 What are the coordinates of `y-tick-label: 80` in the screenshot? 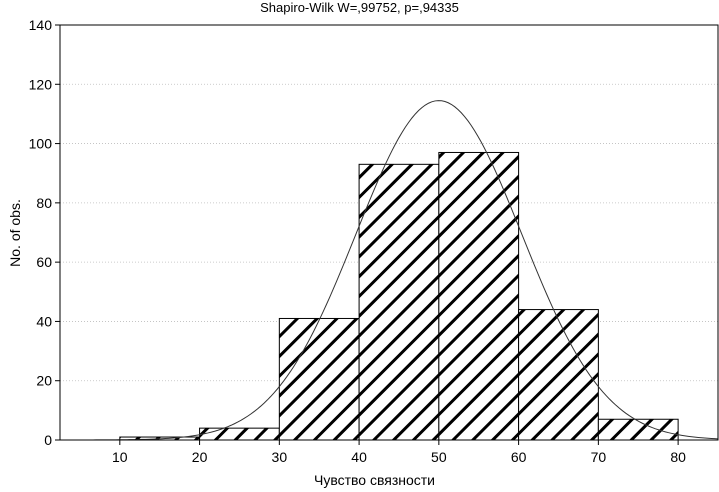 It's located at (44, 203).